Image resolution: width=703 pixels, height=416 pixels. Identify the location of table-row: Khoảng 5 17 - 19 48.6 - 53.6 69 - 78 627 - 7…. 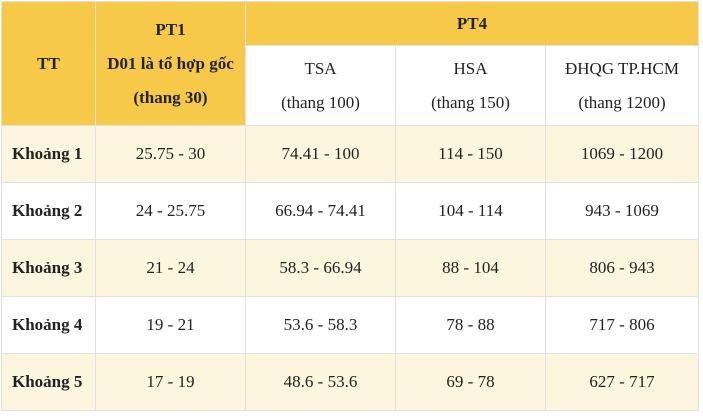
(350, 382).